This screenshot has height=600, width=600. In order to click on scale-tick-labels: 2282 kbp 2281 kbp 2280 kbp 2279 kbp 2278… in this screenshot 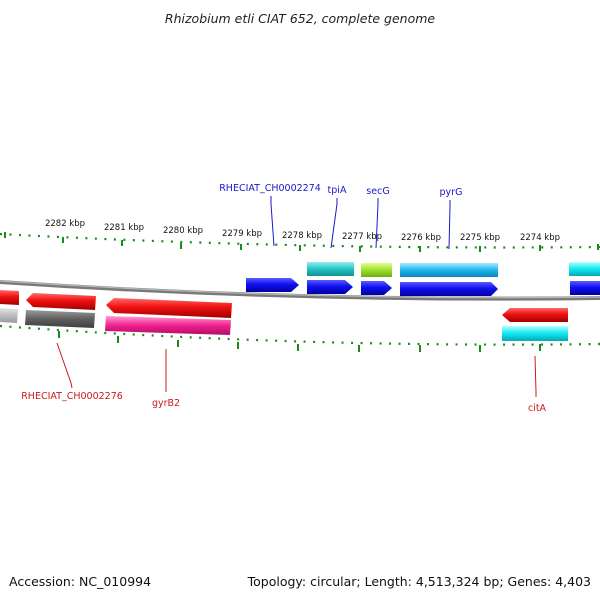, I will do `click(302, 231)`.